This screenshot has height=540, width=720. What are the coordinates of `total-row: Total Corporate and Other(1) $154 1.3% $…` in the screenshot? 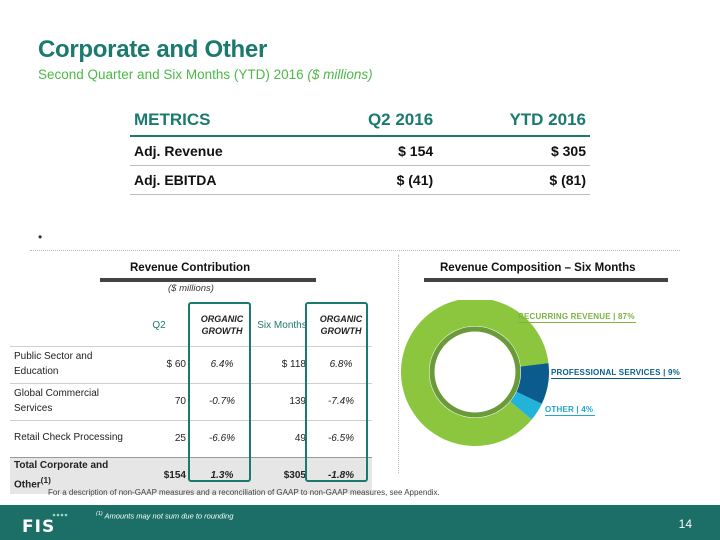 It's located at (191, 475).